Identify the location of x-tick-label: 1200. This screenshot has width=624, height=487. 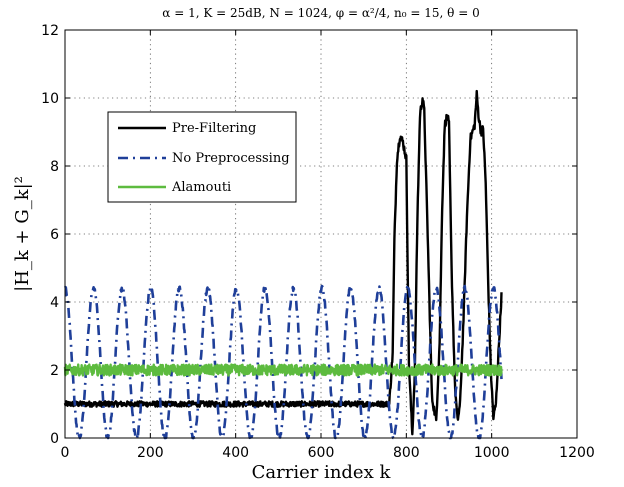
(577, 453).